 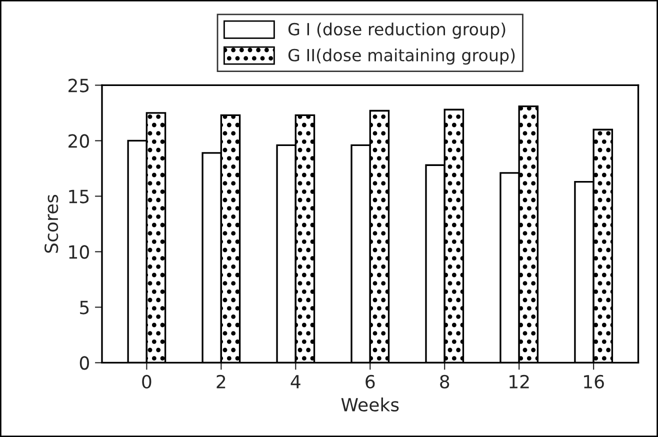 What do you see at coordinates (445, 381) in the screenshot?
I see `x-tick-label: 8` at bounding box center [445, 381].